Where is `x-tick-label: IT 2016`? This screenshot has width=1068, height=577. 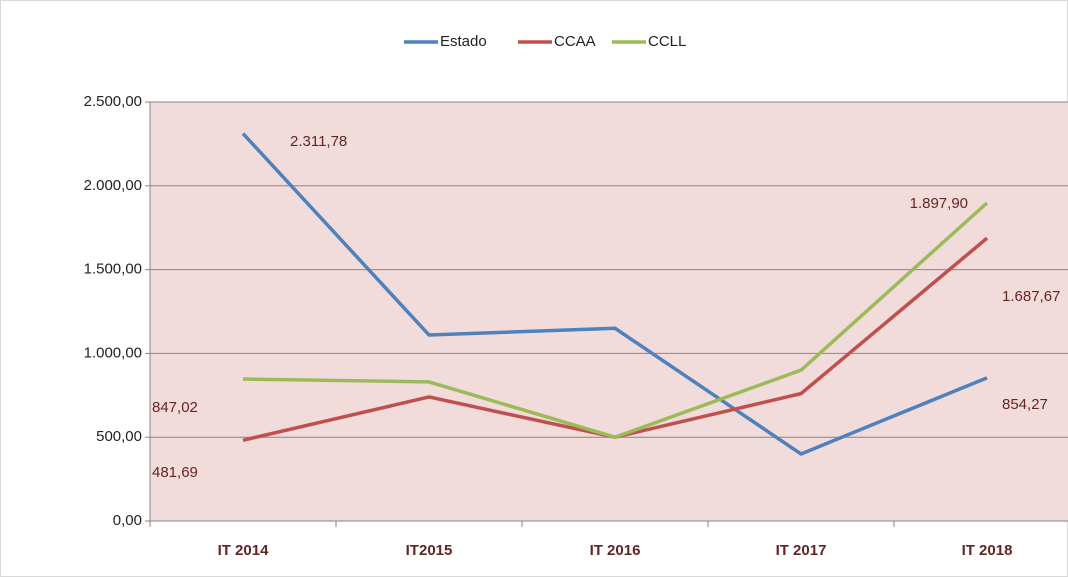 x-tick-label: IT 2016 is located at coordinates (615, 550).